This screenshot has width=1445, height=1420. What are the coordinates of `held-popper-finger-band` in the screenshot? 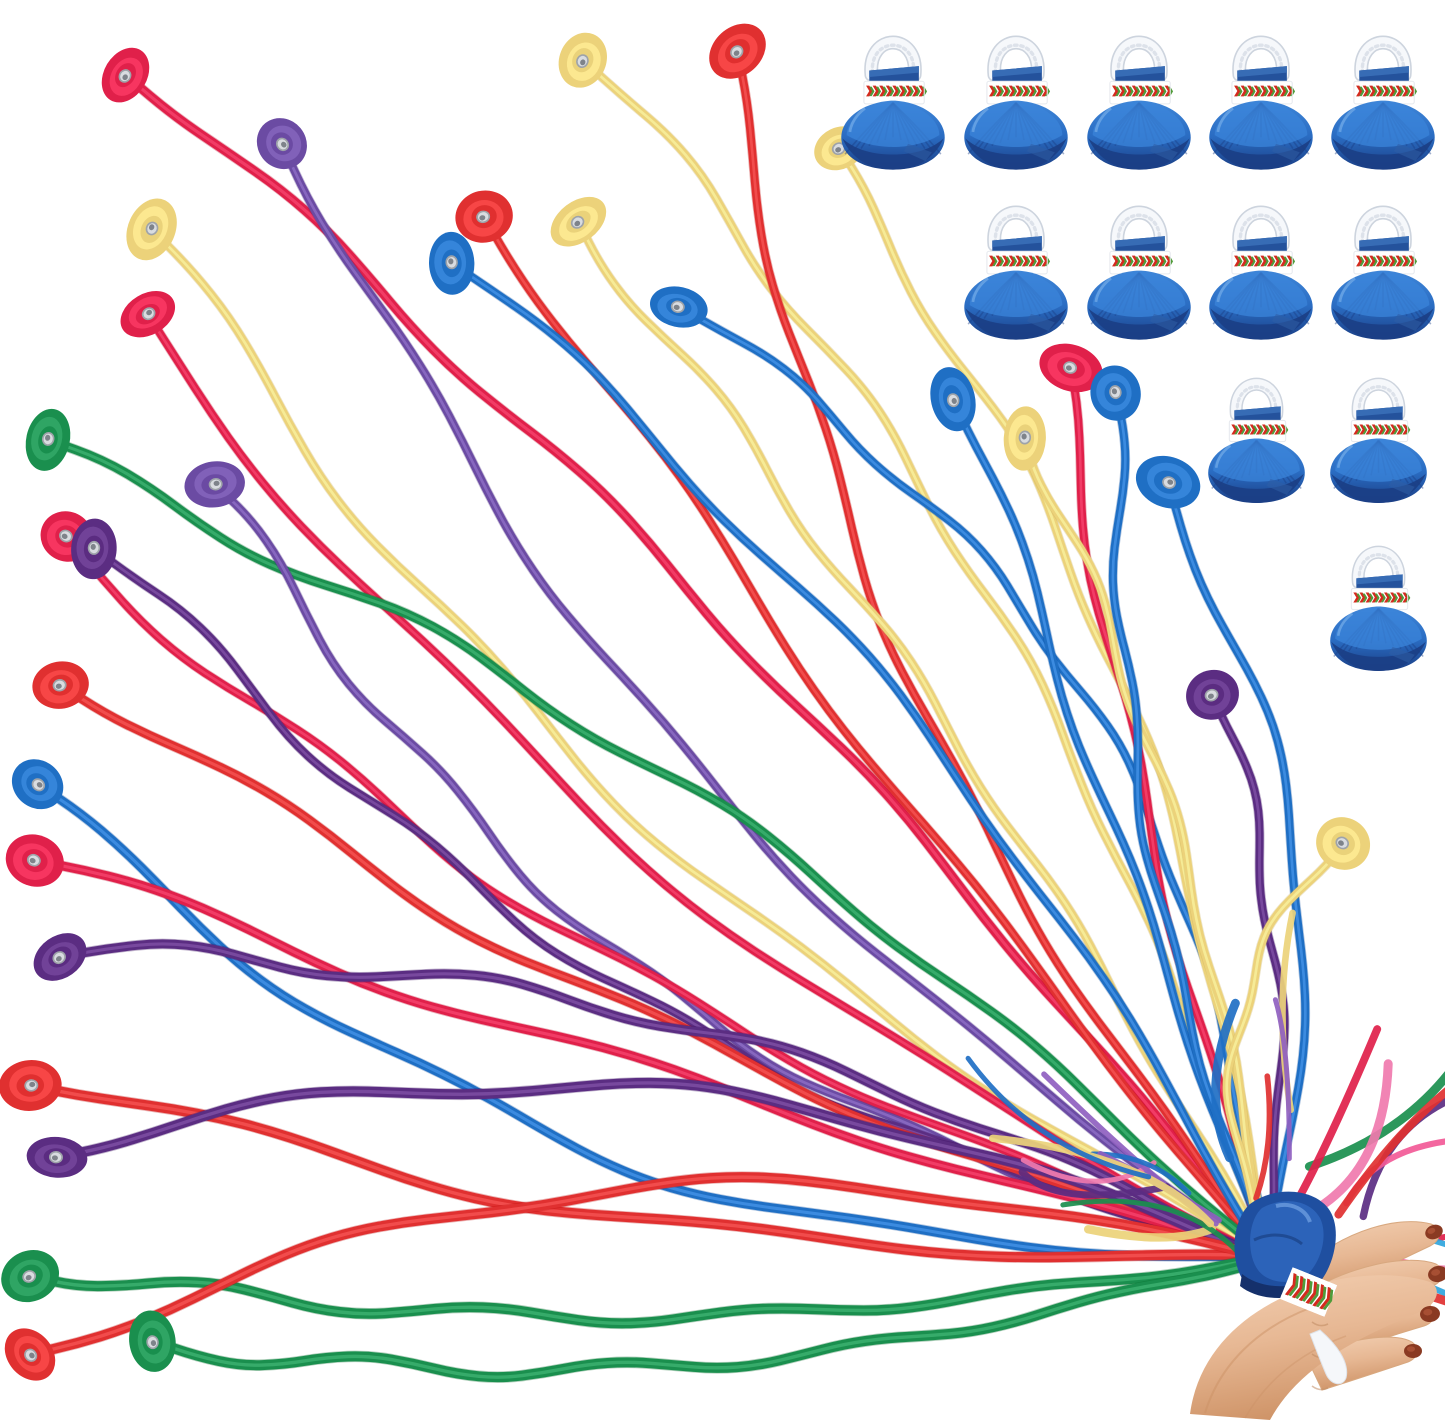 It's located at (1308, 1292).